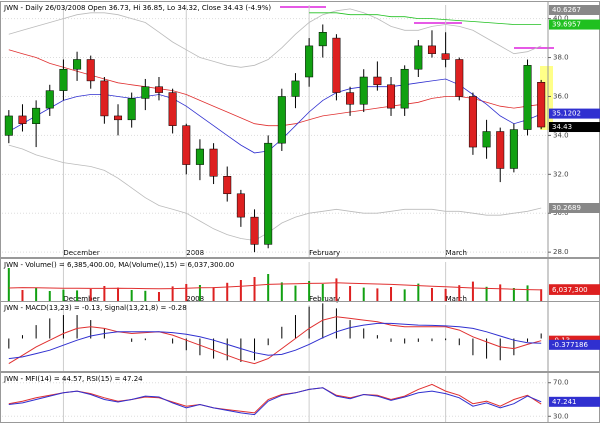  I want to click on value-tag-label: 6,037,300, so click(570, 290).